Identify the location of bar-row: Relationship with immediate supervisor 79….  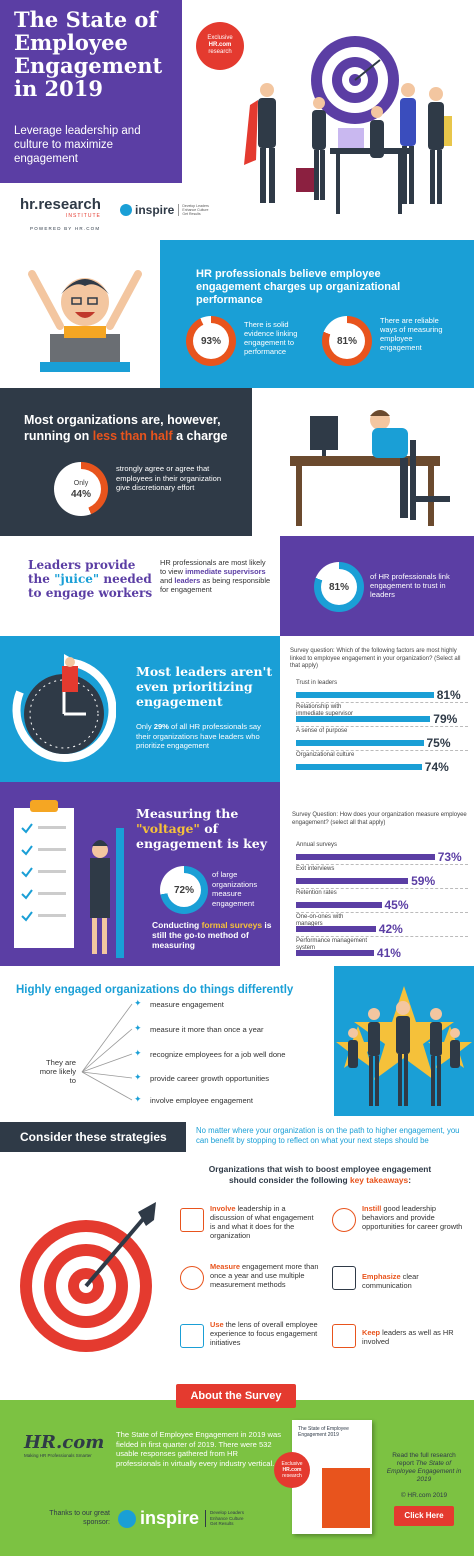
(382, 716).